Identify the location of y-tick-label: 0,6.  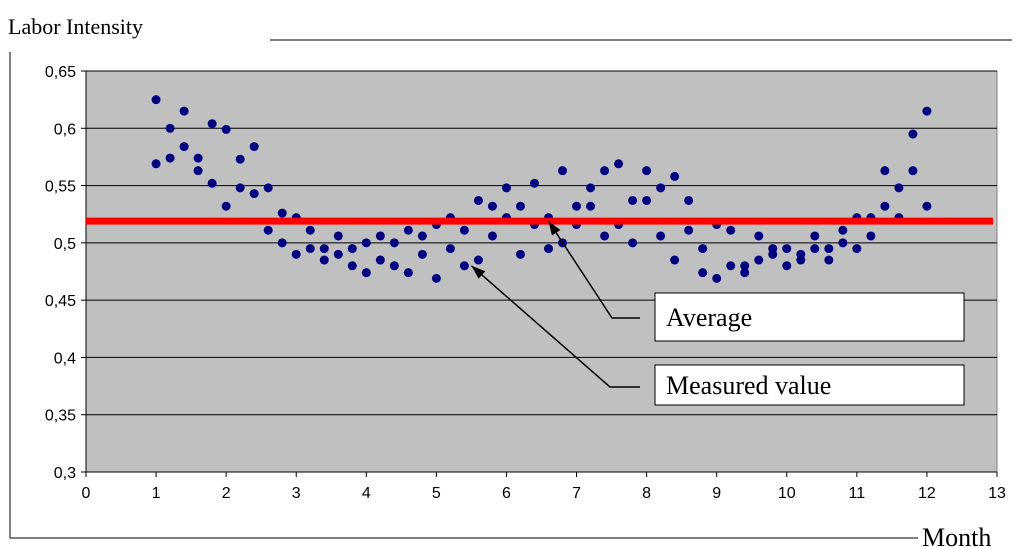
(65, 129).